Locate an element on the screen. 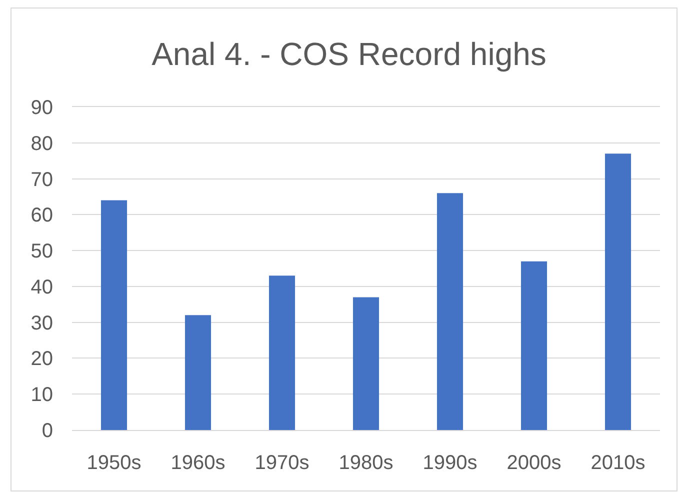  y-tick-label: 80 is located at coordinates (41, 143).